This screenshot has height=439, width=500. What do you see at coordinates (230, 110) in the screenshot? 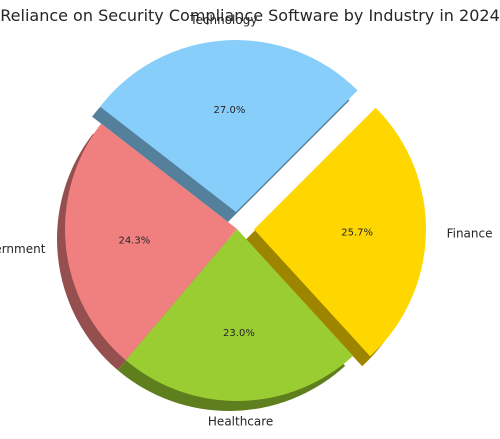
I see `pct-label-technology: 27.0%` at bounding box center [230, 110].